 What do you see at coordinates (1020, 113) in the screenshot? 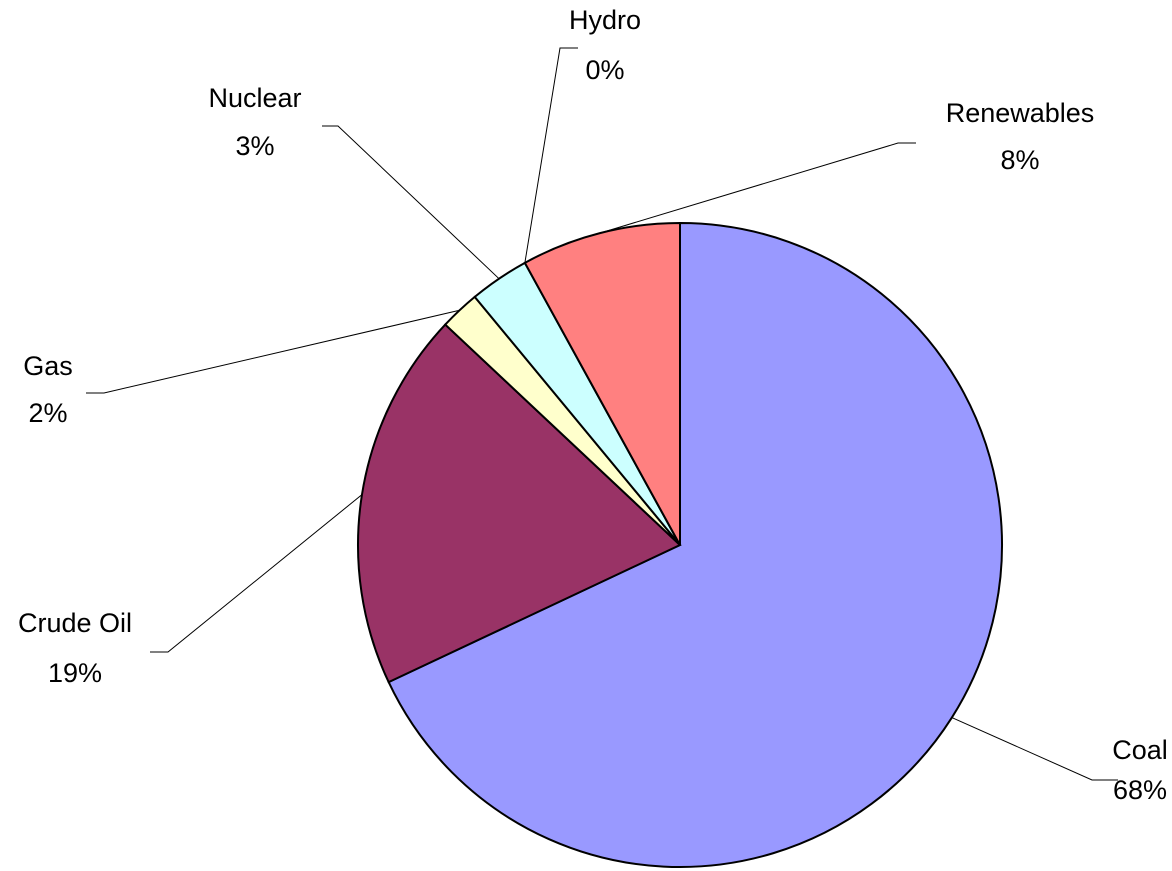
I see `slice-label: Renewables` at bounding box center [1020, 113].